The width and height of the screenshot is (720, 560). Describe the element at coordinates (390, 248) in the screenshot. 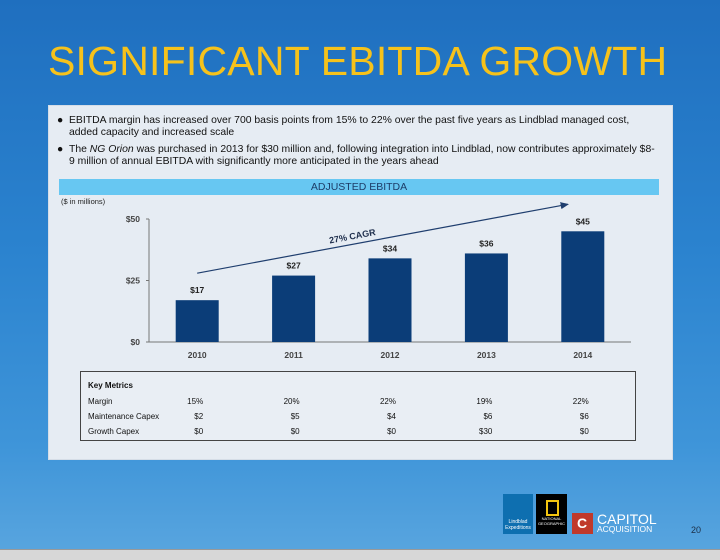

I see `bar-value-label: $34` at that location.